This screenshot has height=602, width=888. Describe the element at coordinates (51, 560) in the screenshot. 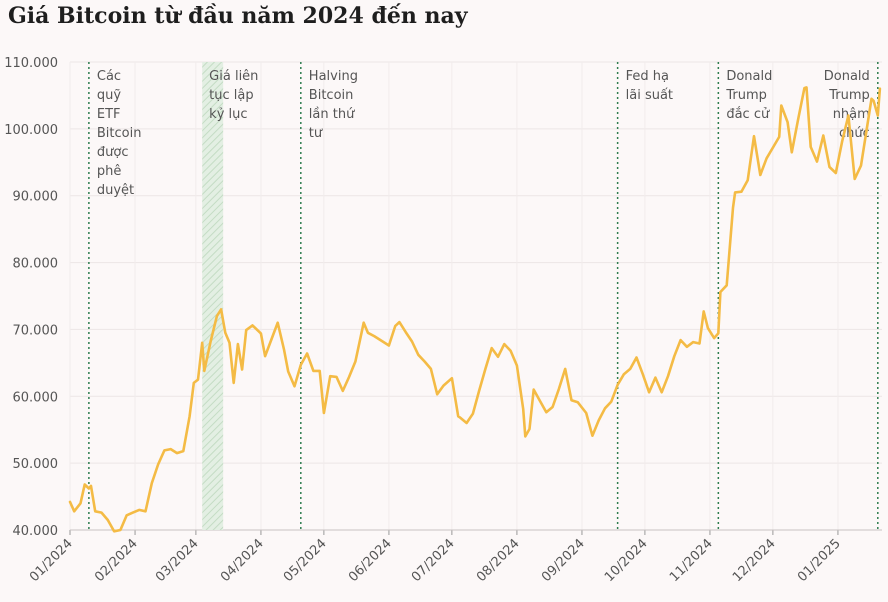

I see `x-tick-label: 01/2024` at that location.